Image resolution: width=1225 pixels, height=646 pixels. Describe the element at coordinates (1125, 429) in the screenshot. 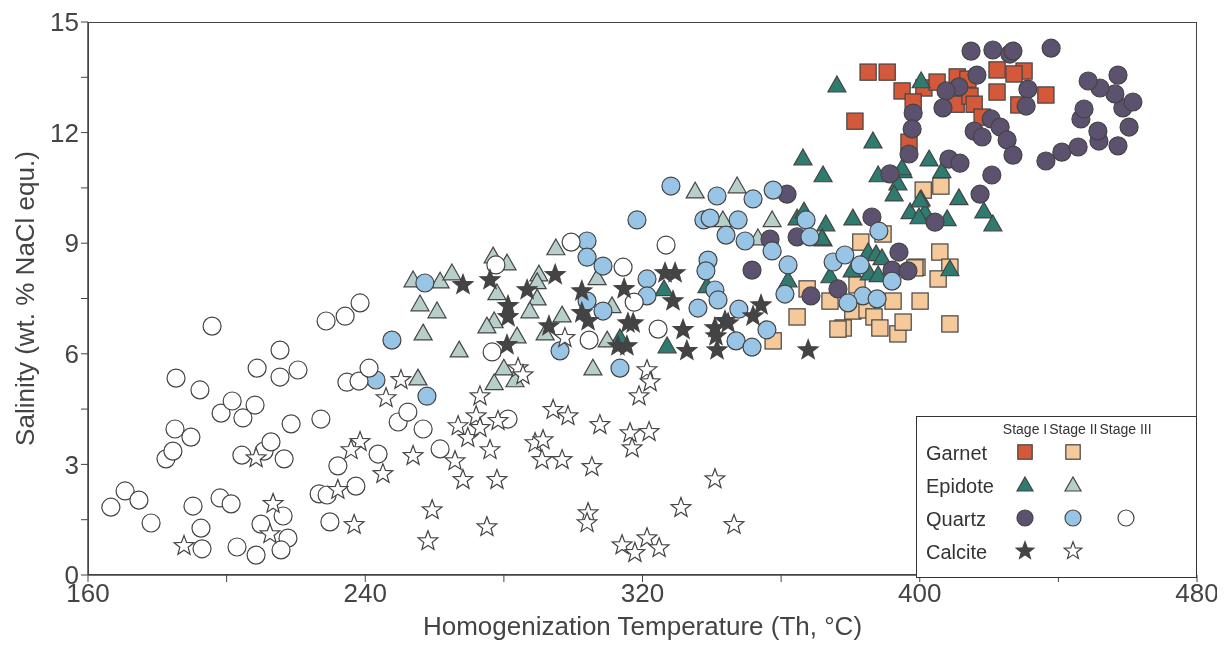

I see `annotation: Stage III` at that location.